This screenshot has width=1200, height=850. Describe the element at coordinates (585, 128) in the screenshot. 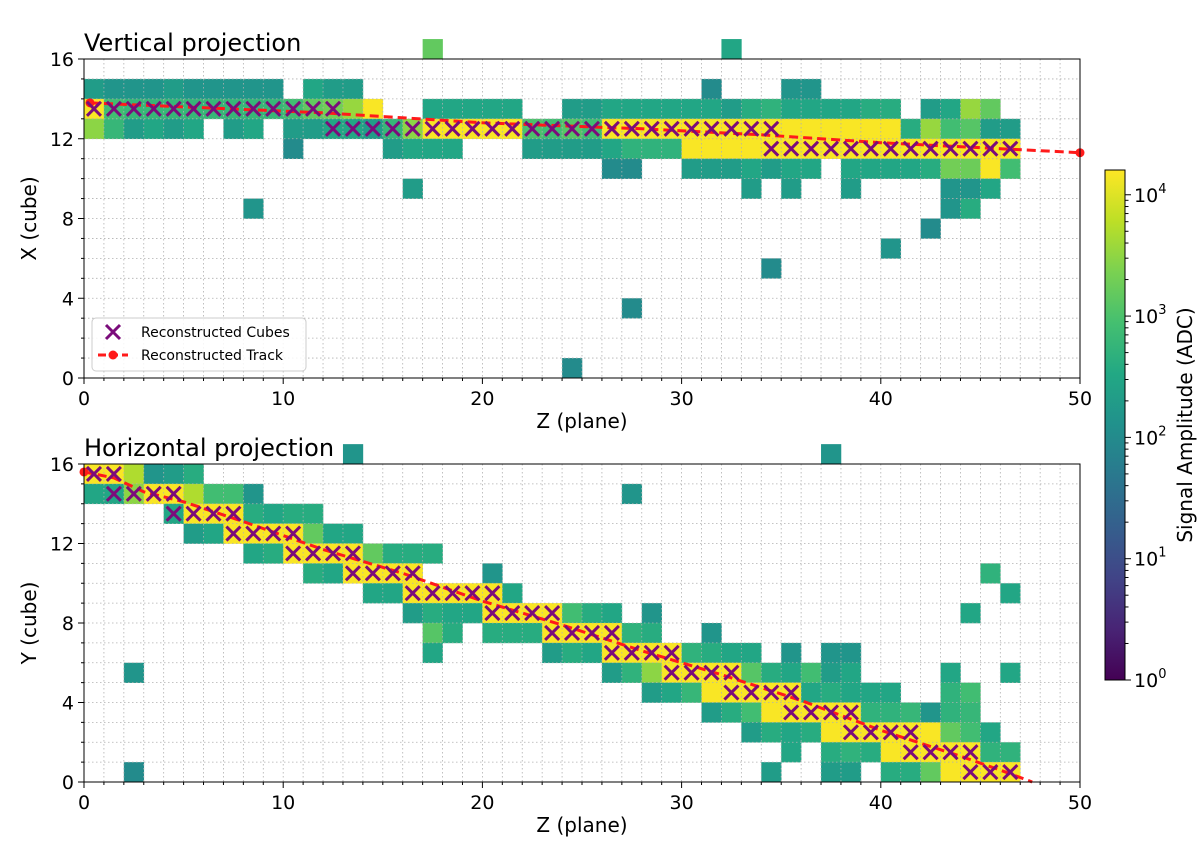

I see `track-line` at that location.